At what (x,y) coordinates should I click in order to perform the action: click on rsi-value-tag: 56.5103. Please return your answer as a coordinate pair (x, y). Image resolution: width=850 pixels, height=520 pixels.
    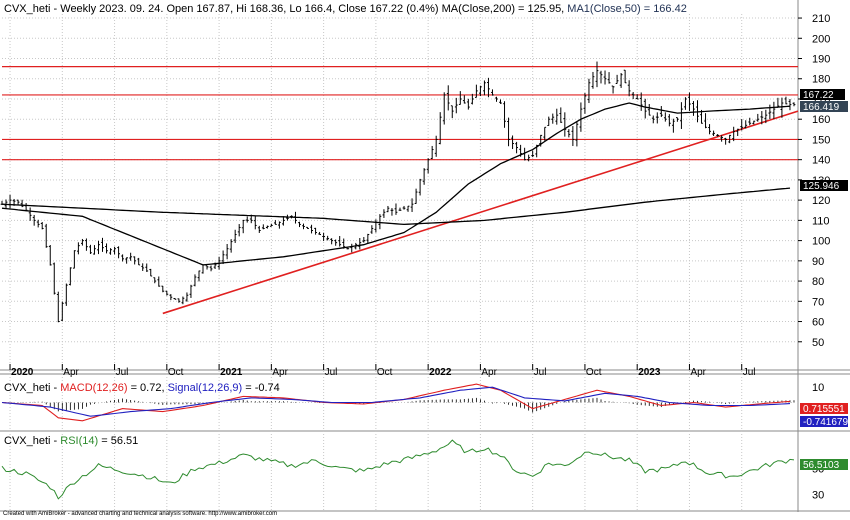
    Looking at the image, I should click on (824, 465).